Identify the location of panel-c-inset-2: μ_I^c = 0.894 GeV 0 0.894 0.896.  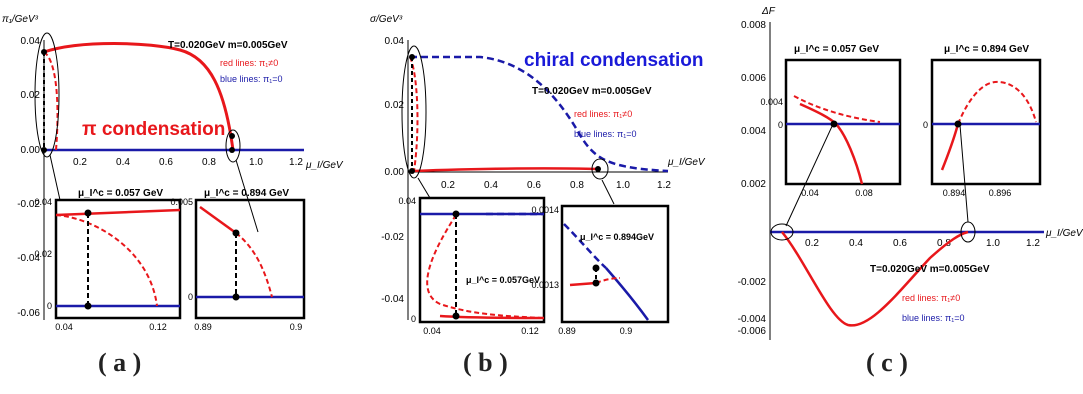
(982, 121).